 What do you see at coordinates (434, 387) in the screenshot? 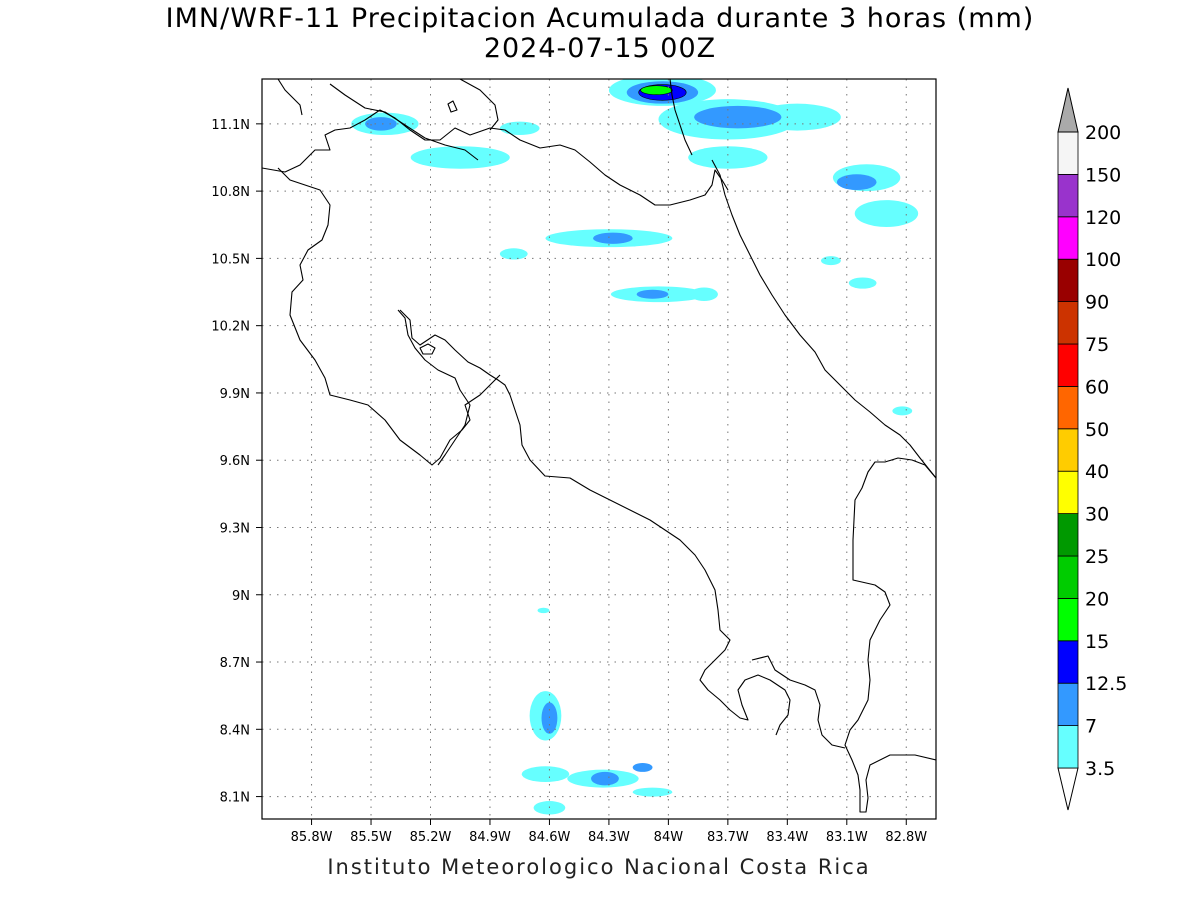
I see `nicoya-peninsula` at bounding box center [434, 387].